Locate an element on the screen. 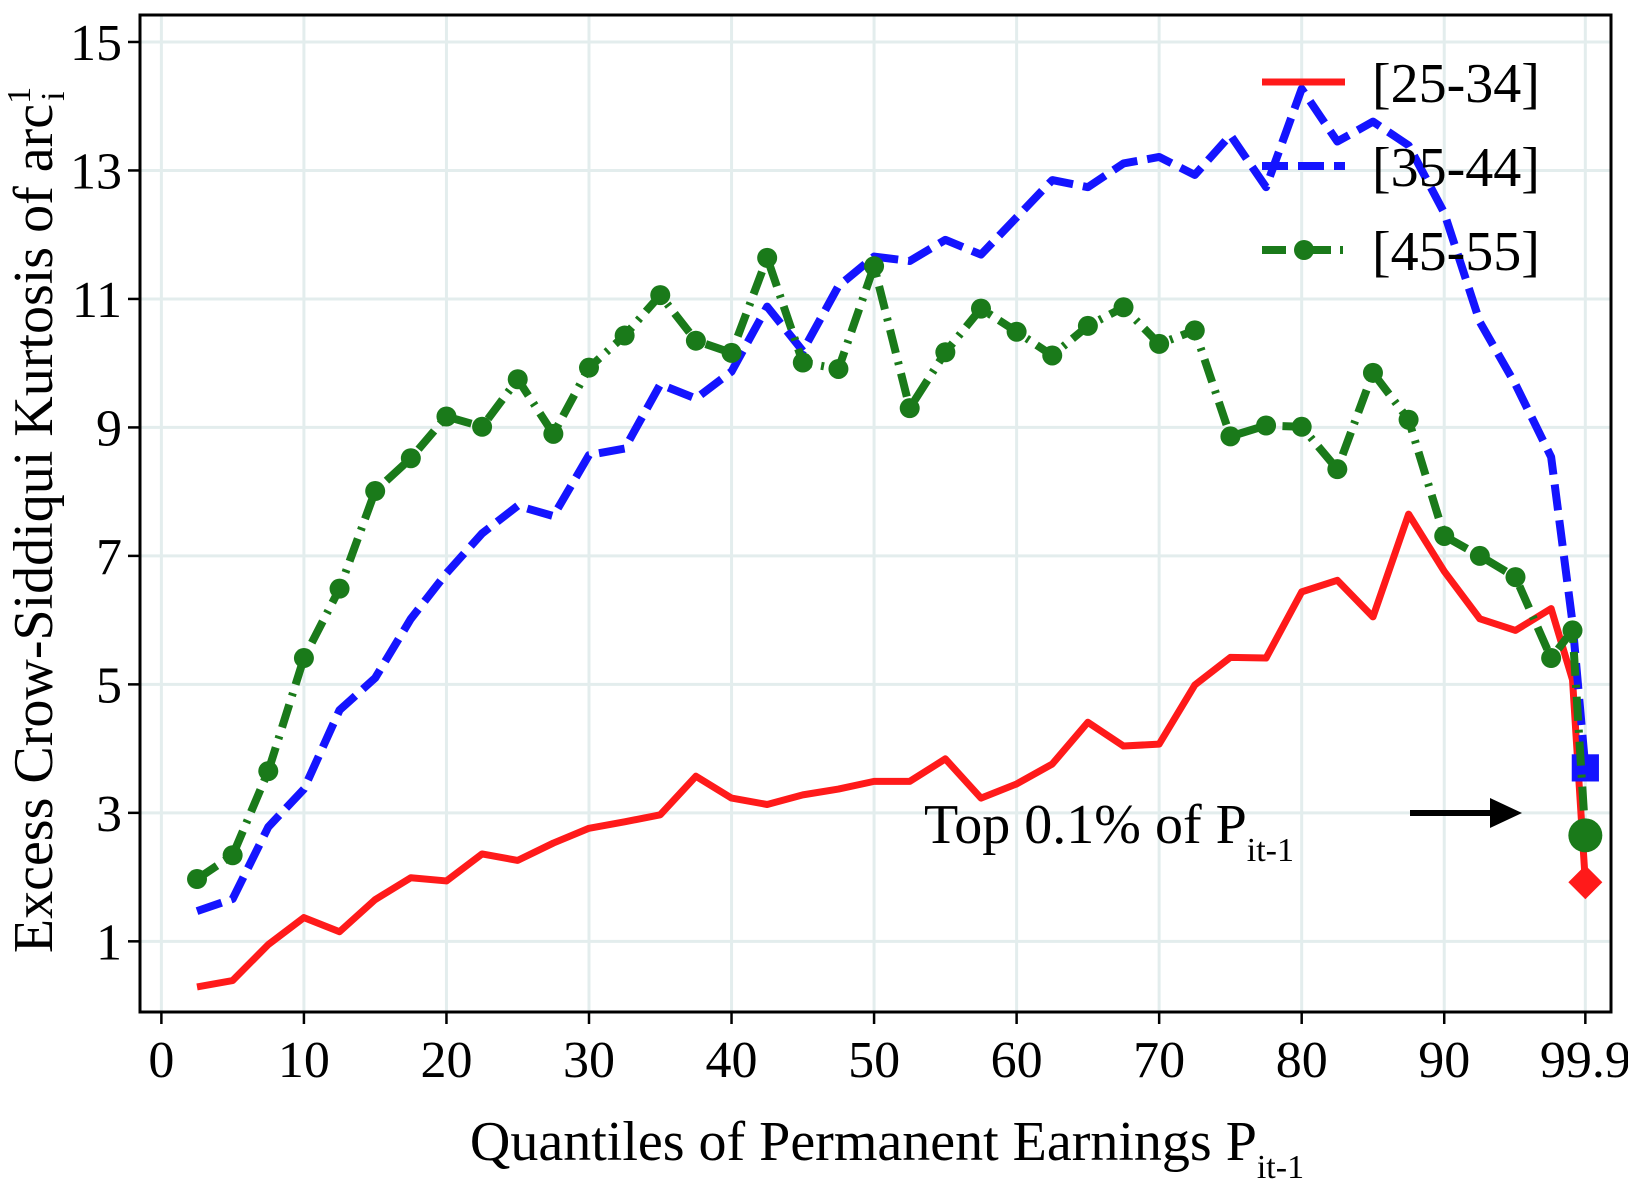 Image resolution: width=1628 pixels, height=1186 pixels. marker-square is located at coordinates (1585, 768).